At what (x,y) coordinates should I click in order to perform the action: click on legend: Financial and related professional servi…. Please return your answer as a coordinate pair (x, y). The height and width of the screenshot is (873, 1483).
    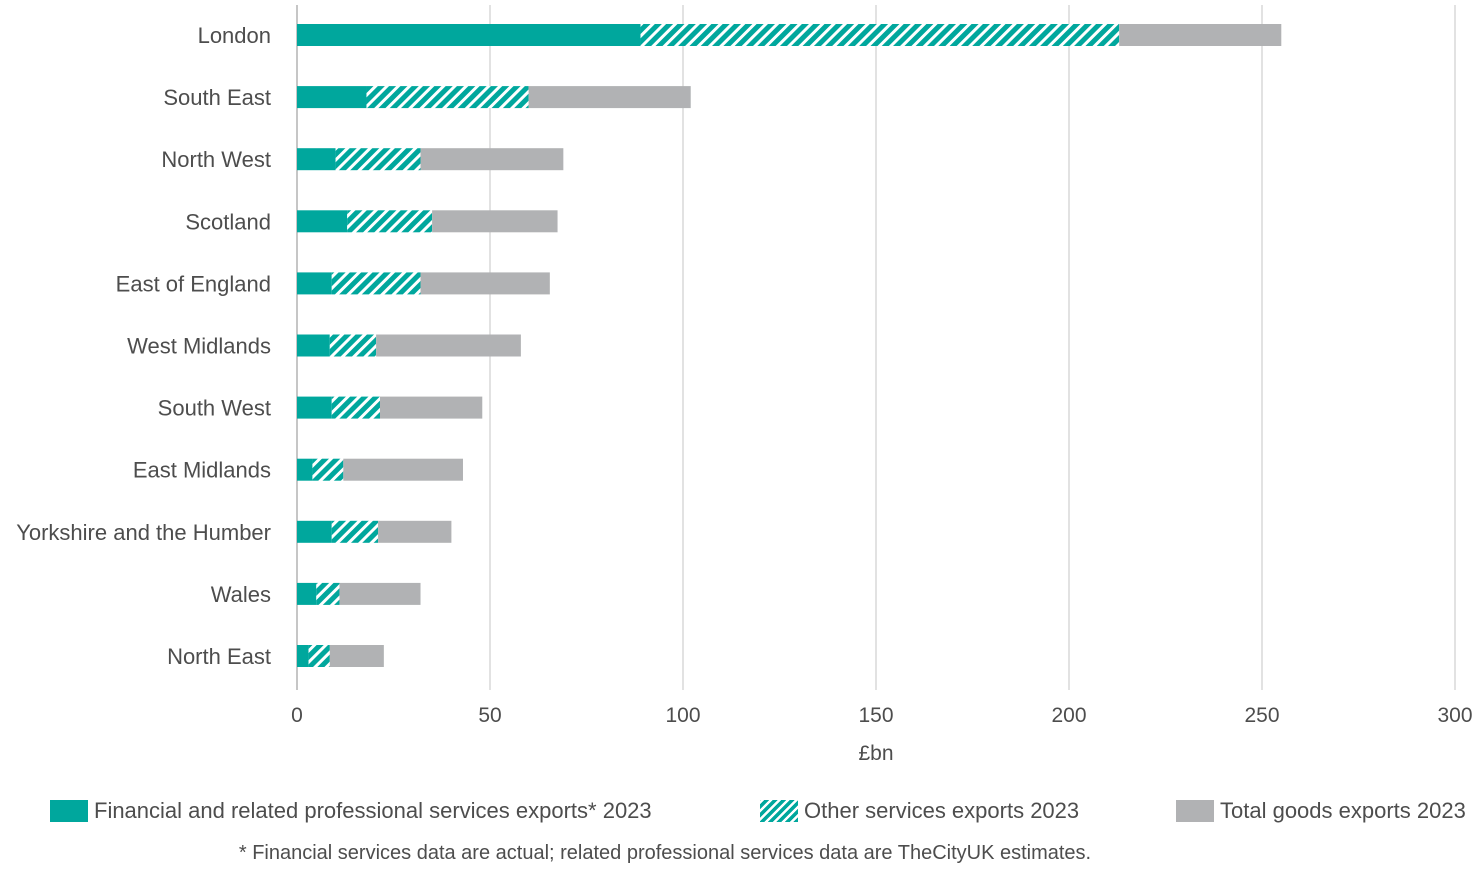
    Looking at the image, I should click on (741, 813).